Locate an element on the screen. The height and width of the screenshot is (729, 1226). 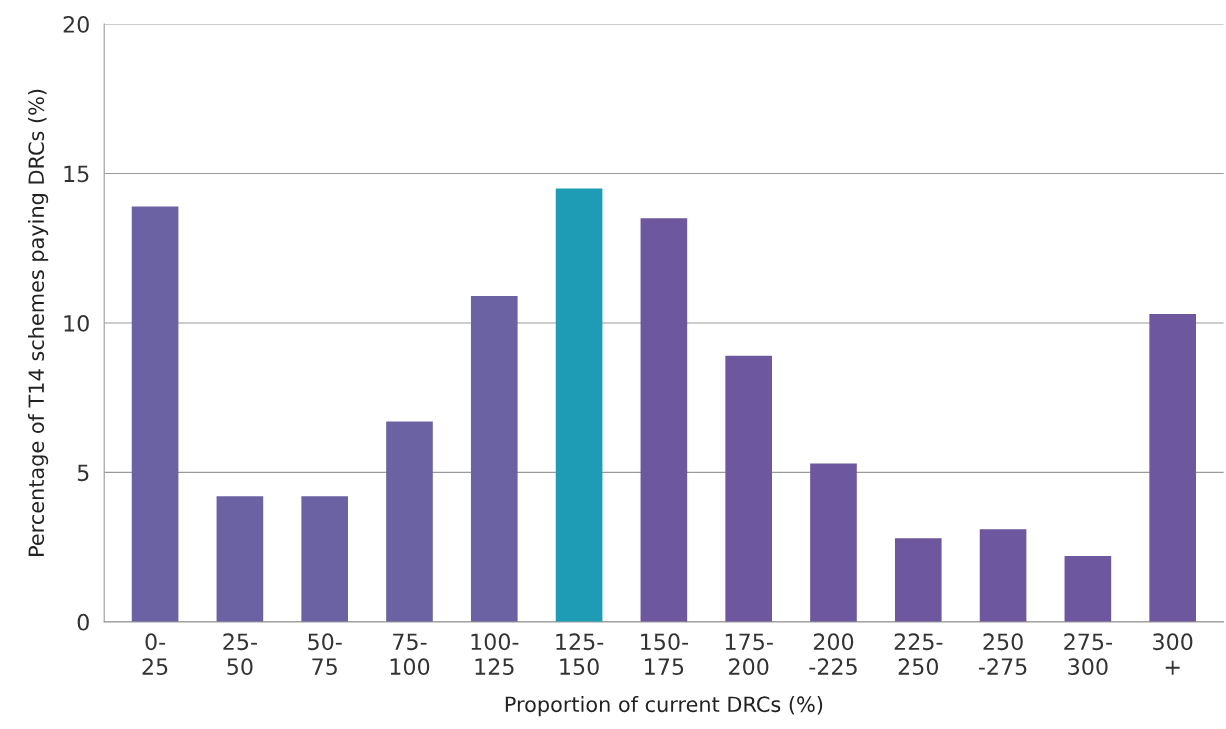
x-tick-label: 275- 300 is located at coordinates (1088, 654).